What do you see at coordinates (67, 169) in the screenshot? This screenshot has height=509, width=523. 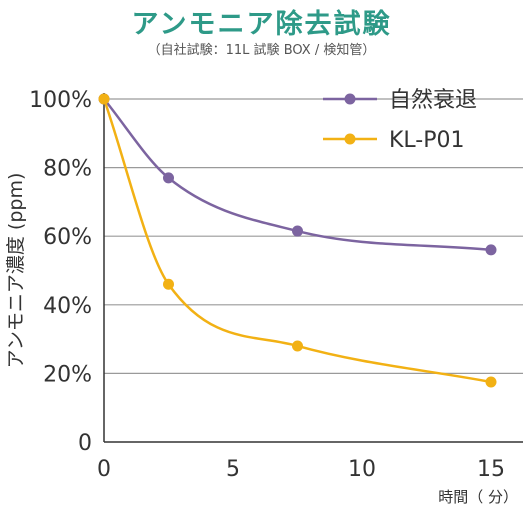 I see `y-tick-label-4: 80%` at bounding box center [67, 169].